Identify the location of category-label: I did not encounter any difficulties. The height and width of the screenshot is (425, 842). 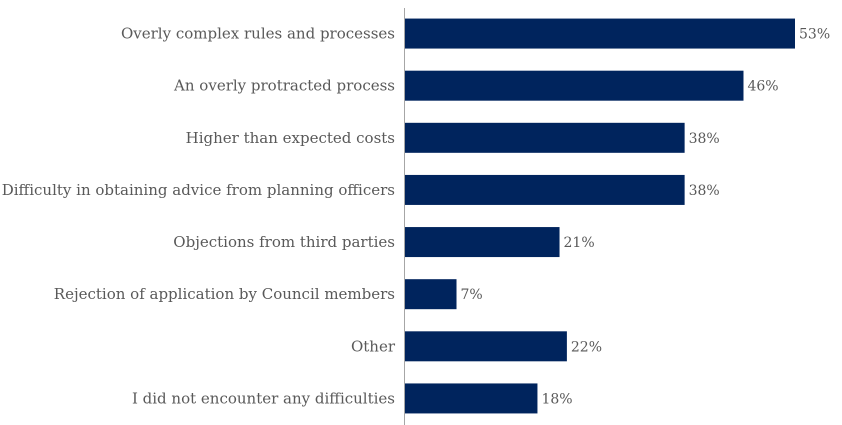
(263, 398).